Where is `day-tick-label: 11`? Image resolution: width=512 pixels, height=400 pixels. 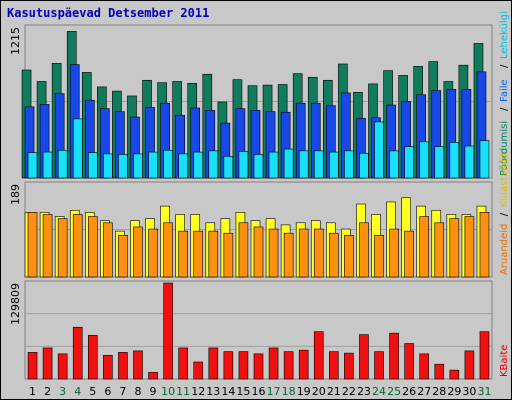 day-tick-label: 11 is located at coordinates (183, 391).